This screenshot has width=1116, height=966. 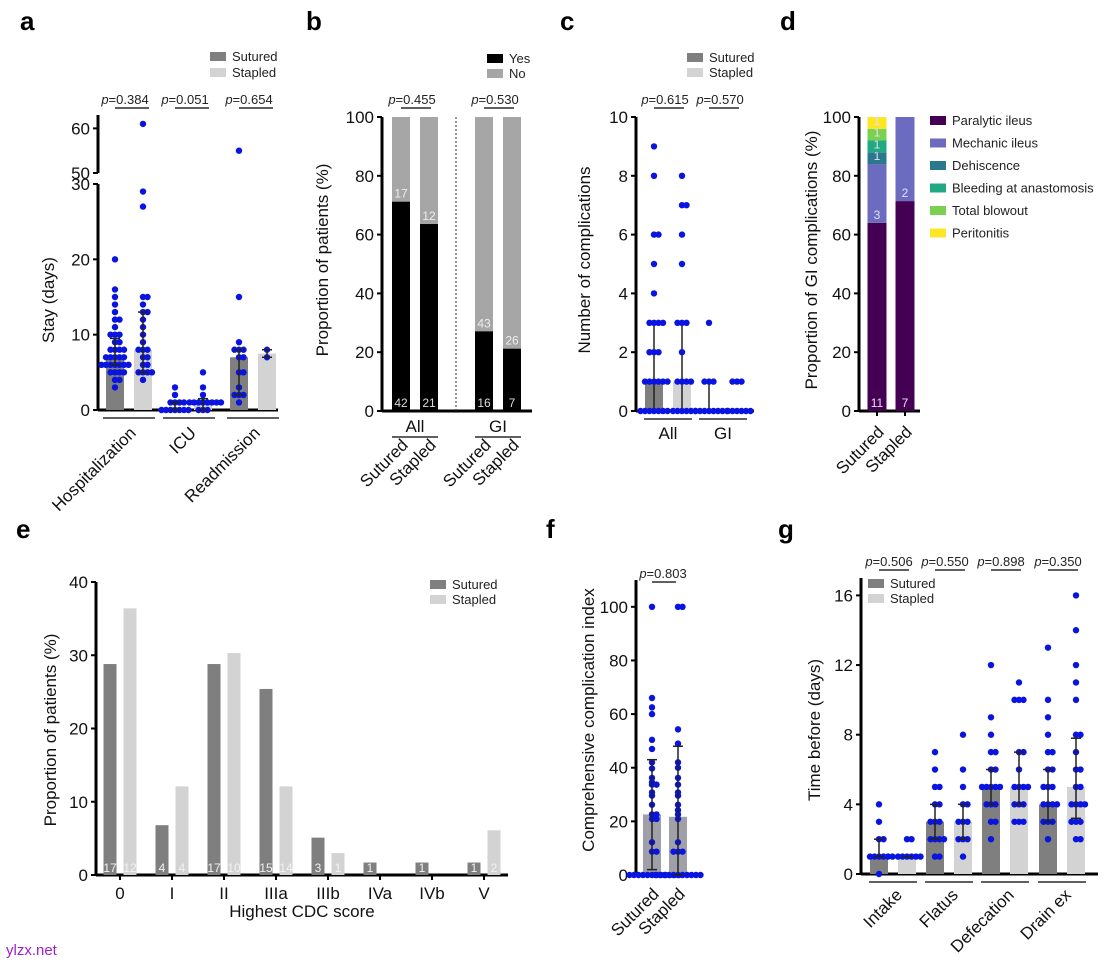 What do you see at coordinates (78, 655) in the screenshot?
I see `y-tick-label: 30` at bounding box center [78, 655].